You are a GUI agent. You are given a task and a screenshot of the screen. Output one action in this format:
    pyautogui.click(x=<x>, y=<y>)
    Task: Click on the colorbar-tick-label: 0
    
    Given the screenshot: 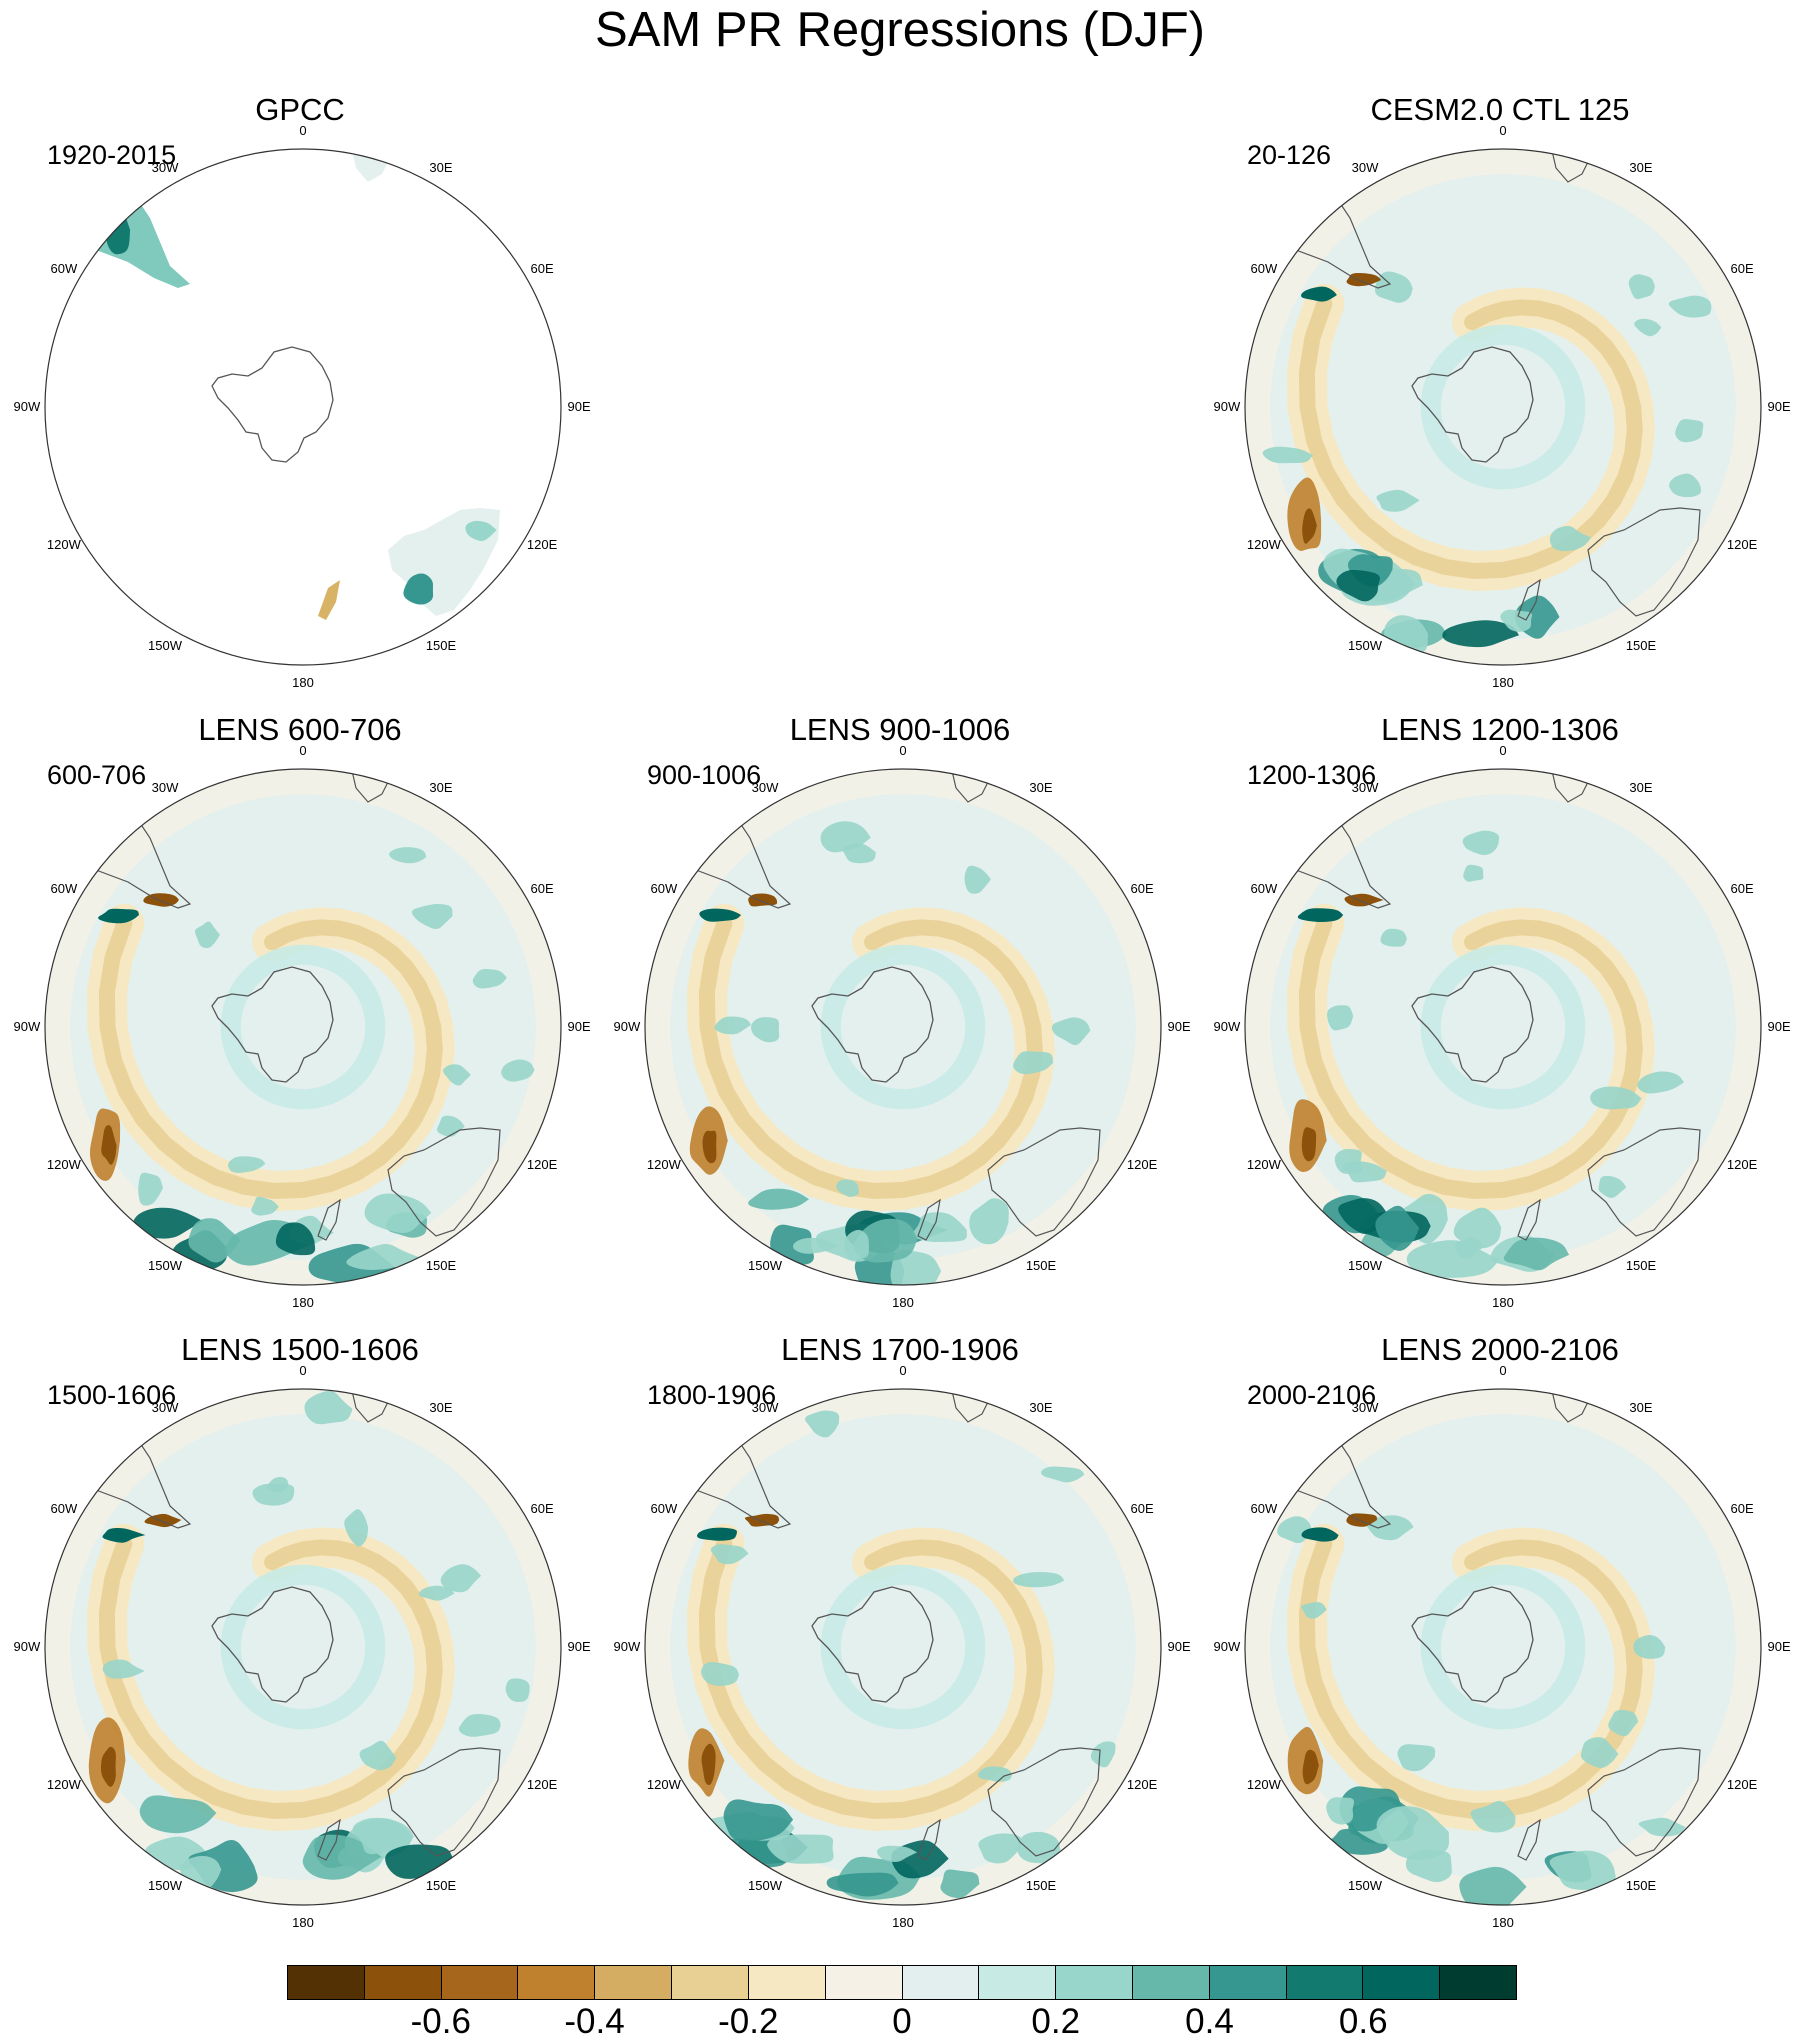 What is the action you would take?
    pyautogui.click(x=902, y=2021)
    